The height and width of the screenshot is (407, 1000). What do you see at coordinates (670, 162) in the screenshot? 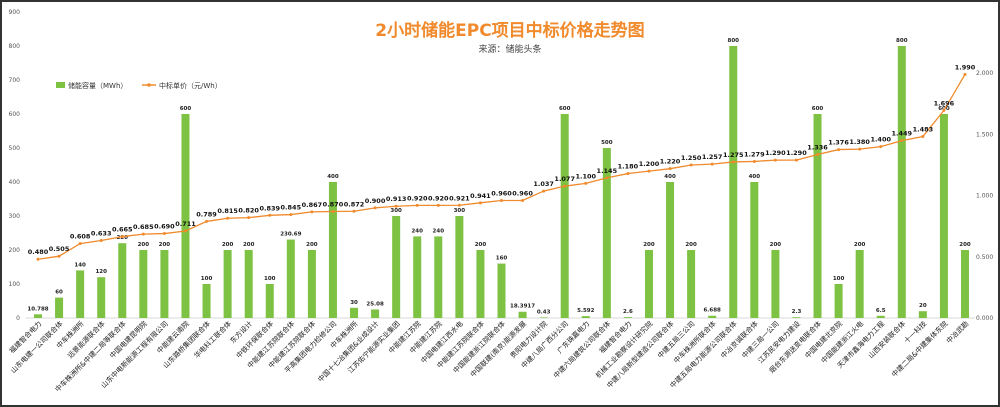
I see `price-value-label: 1.220` at bounding box center [670, 162].